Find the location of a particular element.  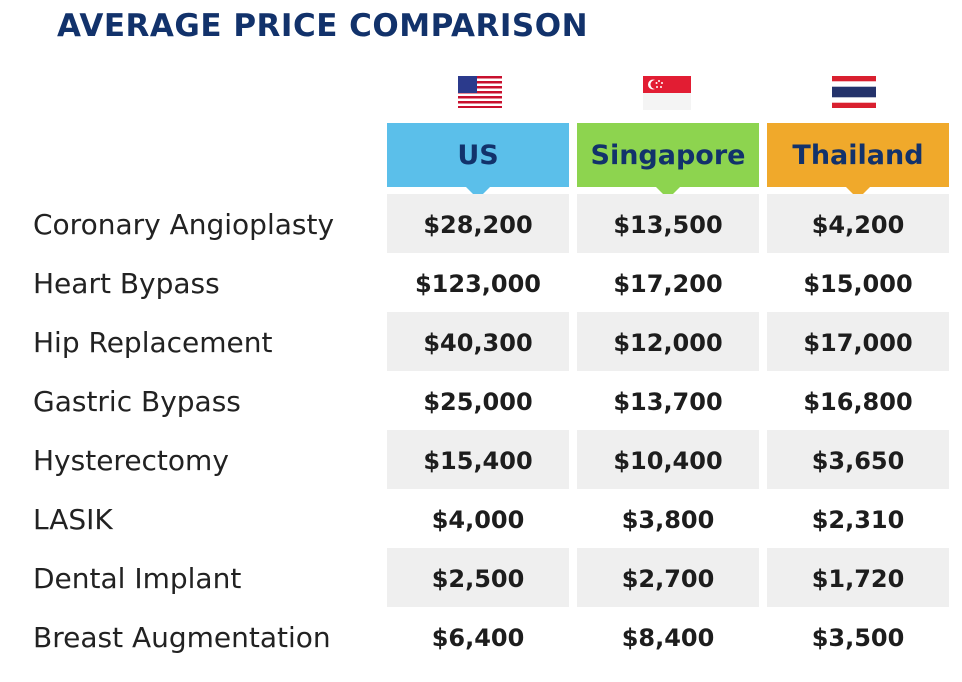

cell-thailand: $4,200 is located at coordinates (858, 225).